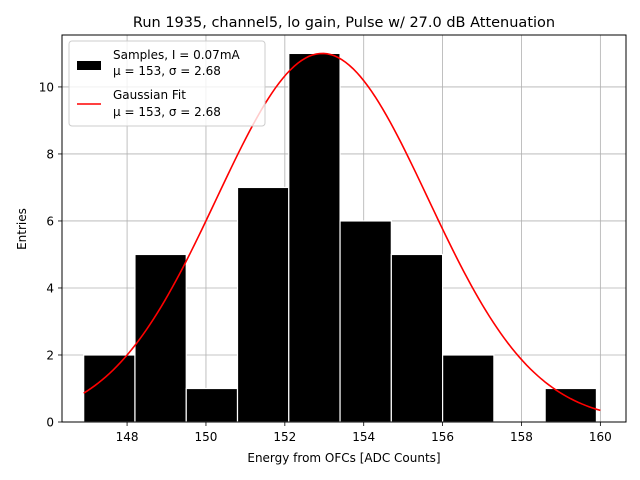  Describe the element at coordinates (177, 55) in the screenshot. I see `legend-label-samples: Samples, I = 0.07mA` at that location.